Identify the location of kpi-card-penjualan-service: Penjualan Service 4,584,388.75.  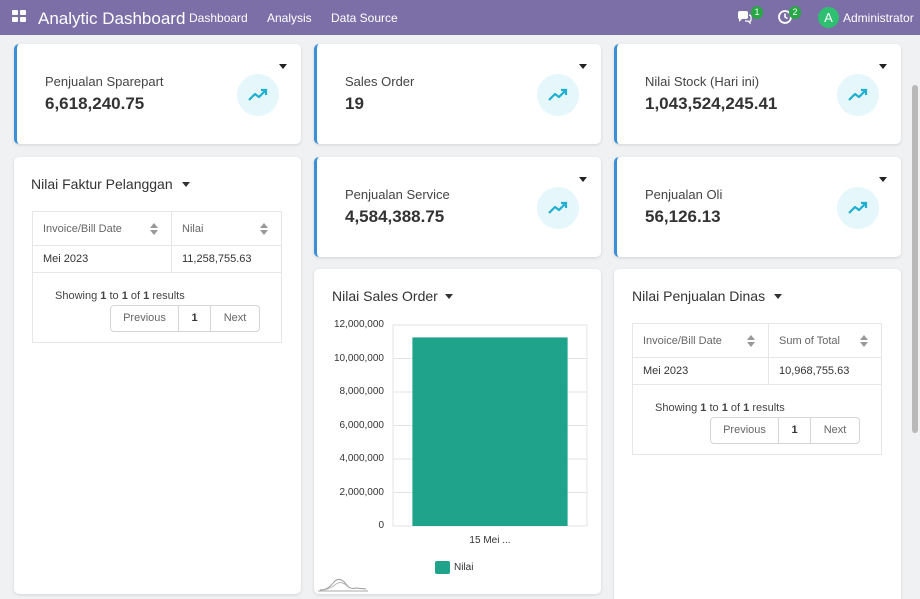
(457, 207).